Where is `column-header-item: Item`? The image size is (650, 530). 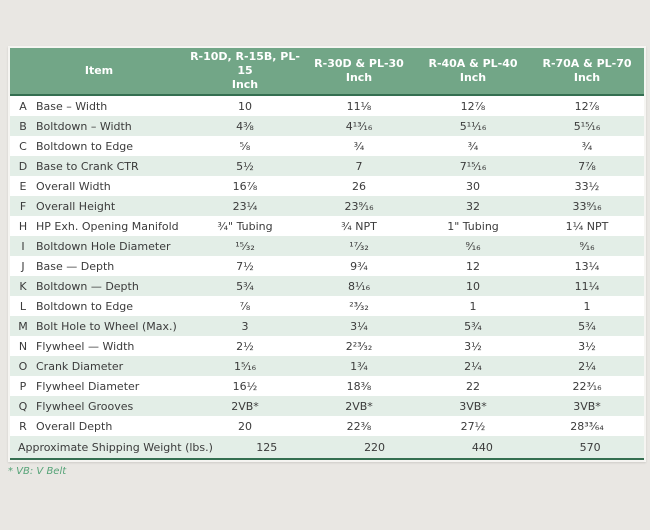
column-header-item: Item is located at coordinates (99, 71).